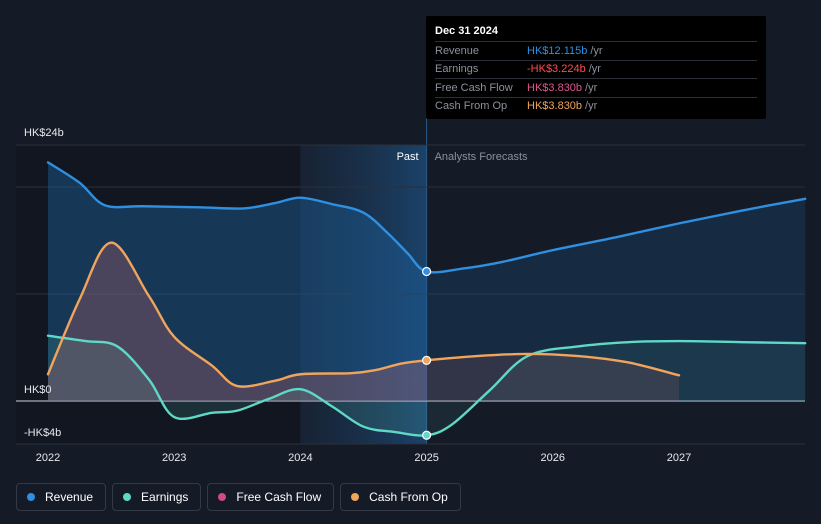 The image size is (821, 524). I want to click on legend-item-revenue: Revenue, so click(61, 497).